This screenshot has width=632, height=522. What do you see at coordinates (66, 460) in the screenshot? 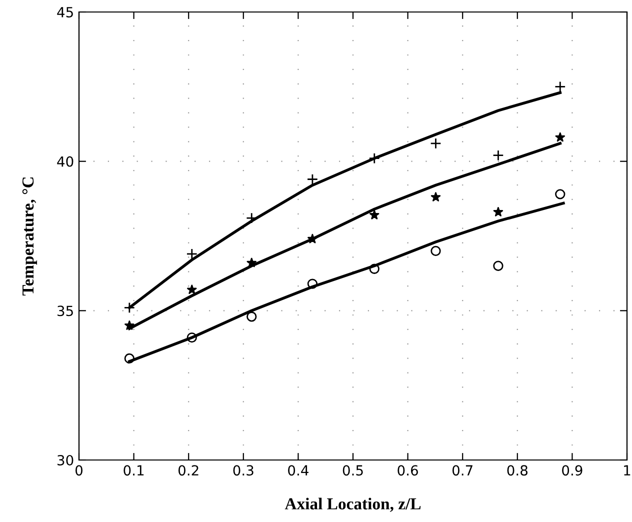
I see `y-tick-label: 30` at bounding box center [66, 460].